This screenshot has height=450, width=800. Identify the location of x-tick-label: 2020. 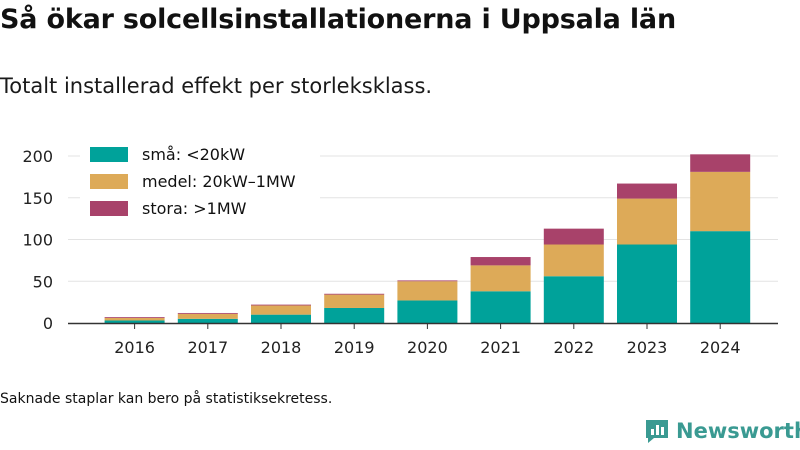
(427, 347).